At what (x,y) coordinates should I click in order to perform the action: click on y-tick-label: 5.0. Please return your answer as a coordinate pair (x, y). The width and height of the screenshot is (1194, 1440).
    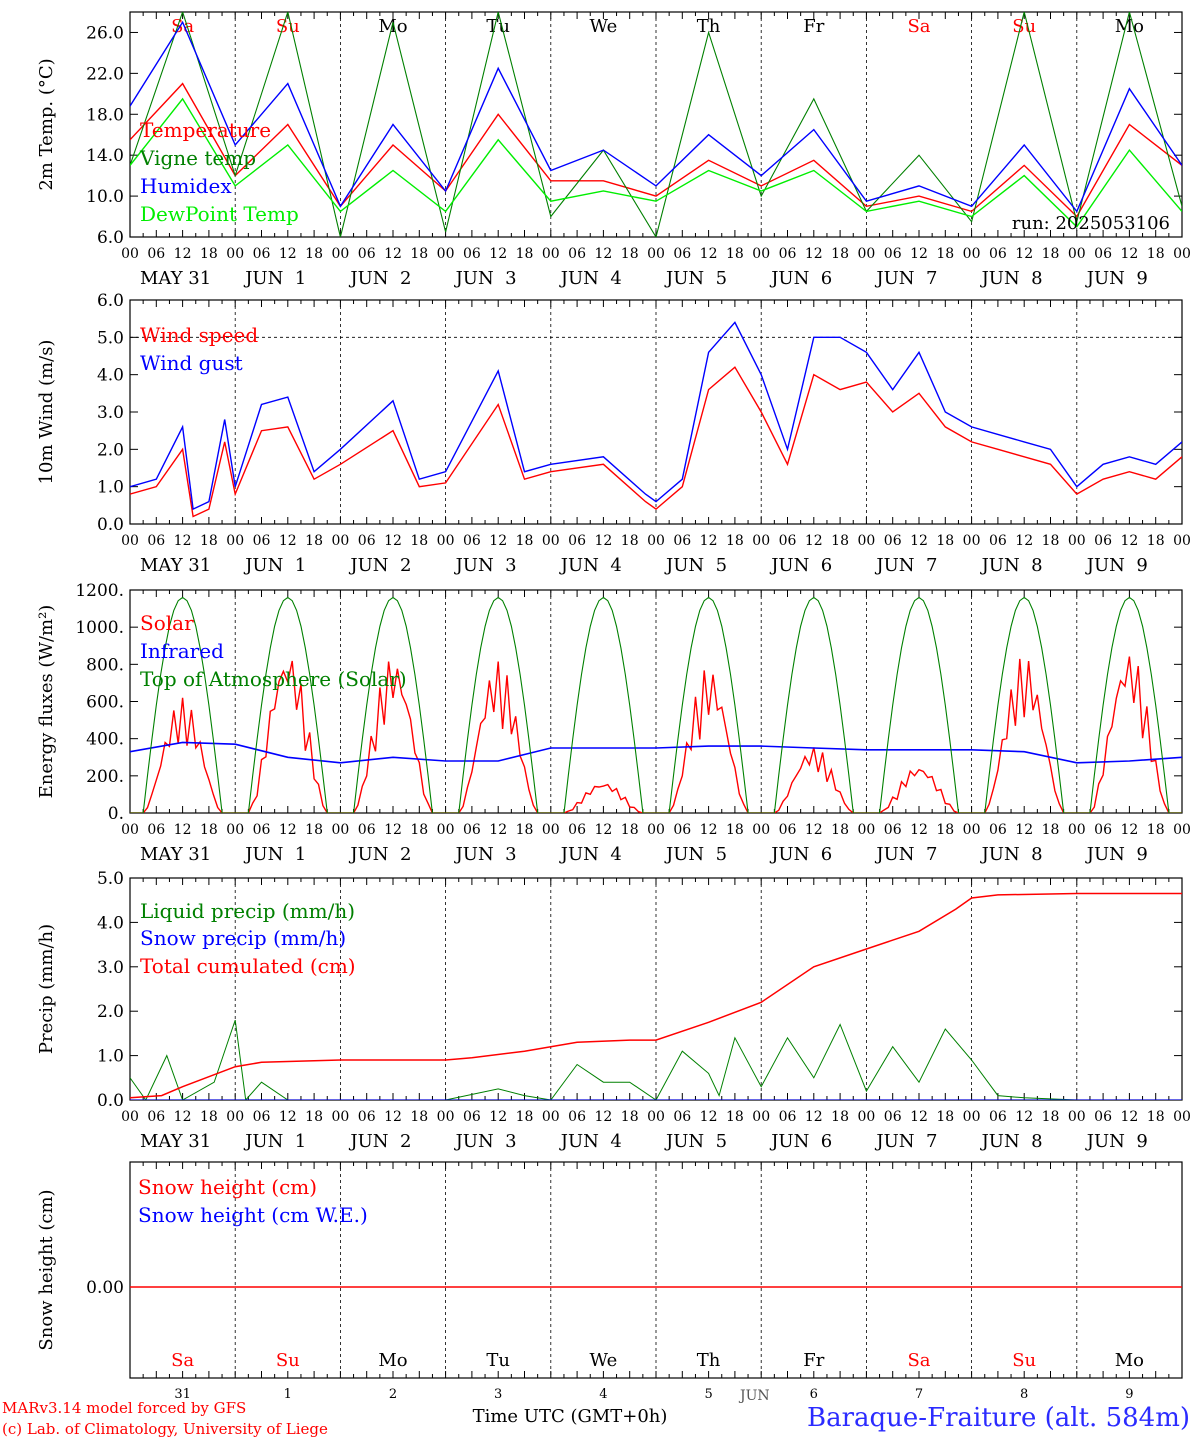
    Looking at the image, I should click on (110, 338).